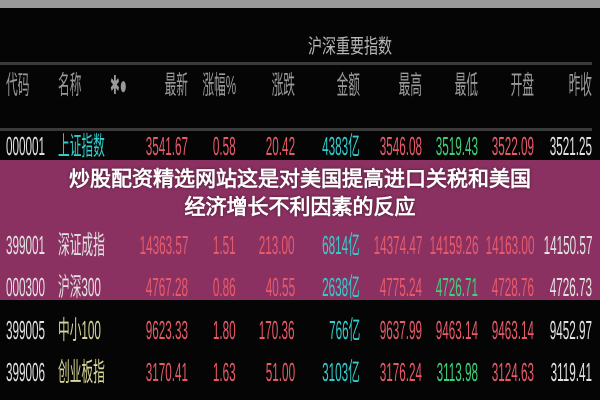 The height and width of the screenshot is (400, 600). What do you see at coordinates (26, 245) in the screenshot?
I see `cell-code: 399001` at bounding box center [26, 245].